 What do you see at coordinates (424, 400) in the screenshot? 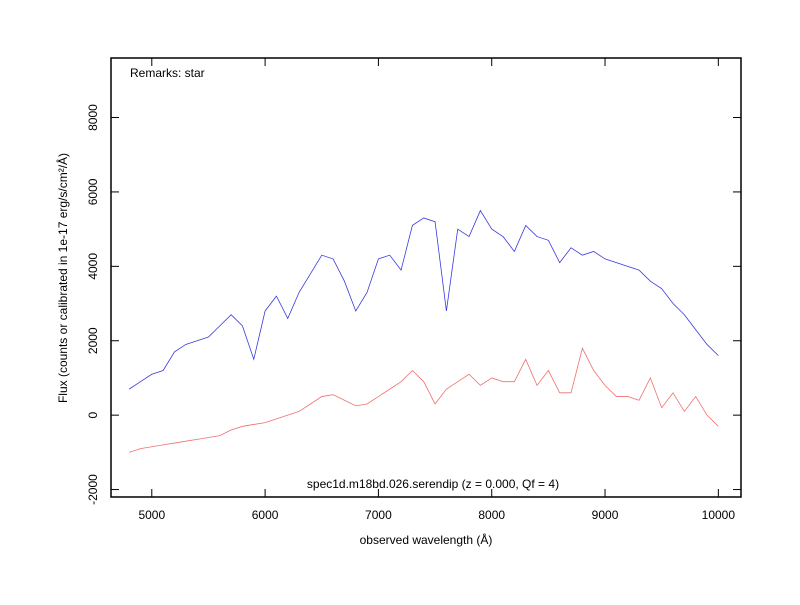
I see `spectrum-line` at bounding box center [424, 400].